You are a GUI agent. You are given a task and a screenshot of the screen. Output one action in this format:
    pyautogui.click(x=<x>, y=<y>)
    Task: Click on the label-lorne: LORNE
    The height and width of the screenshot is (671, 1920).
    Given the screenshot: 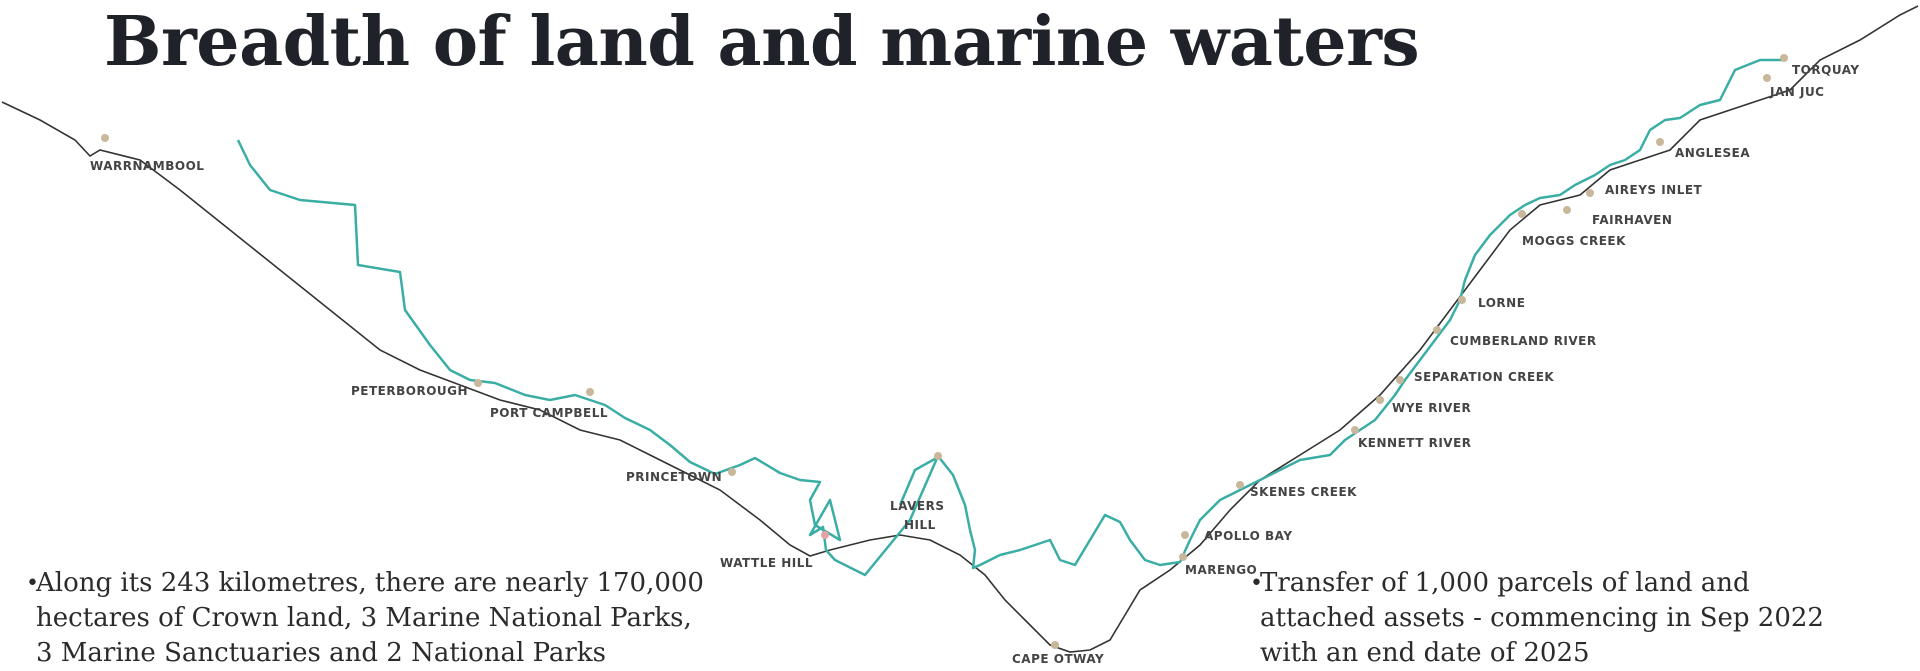 What is the action you would take?
    pyautogui.click(x=1501, y=303)
    